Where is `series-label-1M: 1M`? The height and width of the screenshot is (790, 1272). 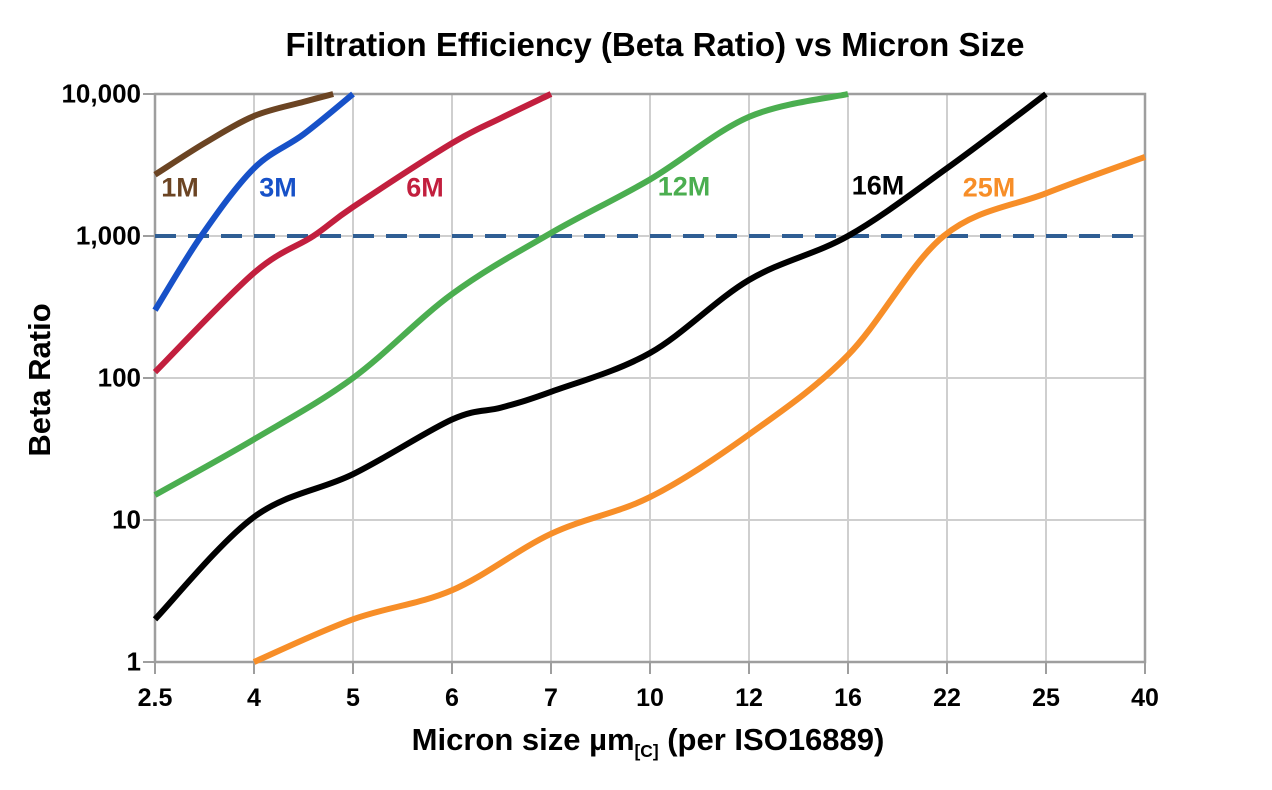 series-label-1M: 1M is located at coordinates (180, 187).